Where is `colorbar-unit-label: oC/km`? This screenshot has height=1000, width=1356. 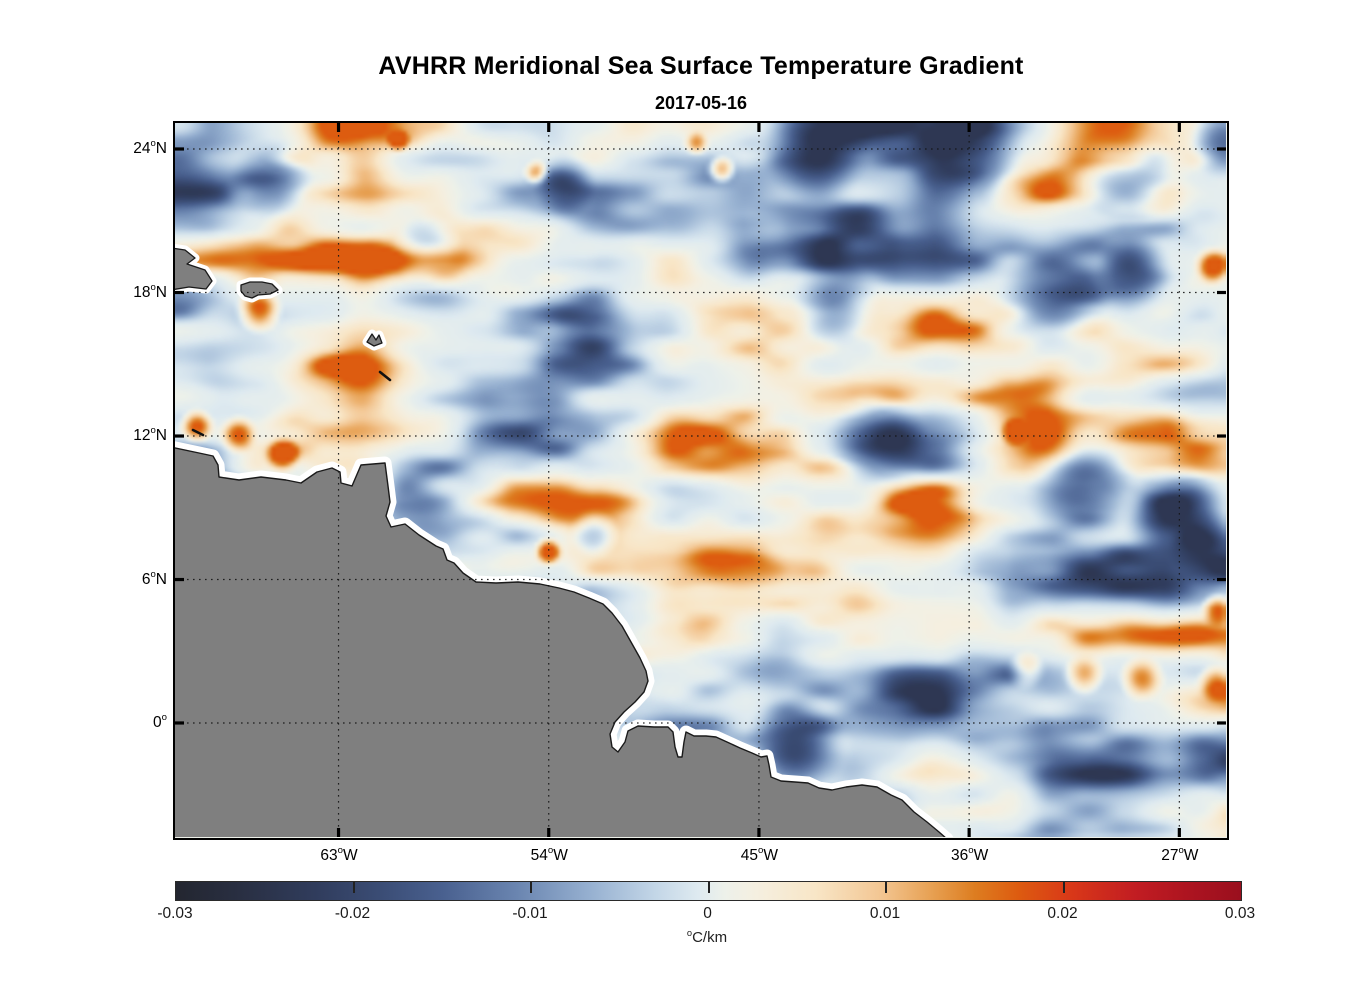
colorbar-unit-label: oC/km is located at coordinates (707, 936).